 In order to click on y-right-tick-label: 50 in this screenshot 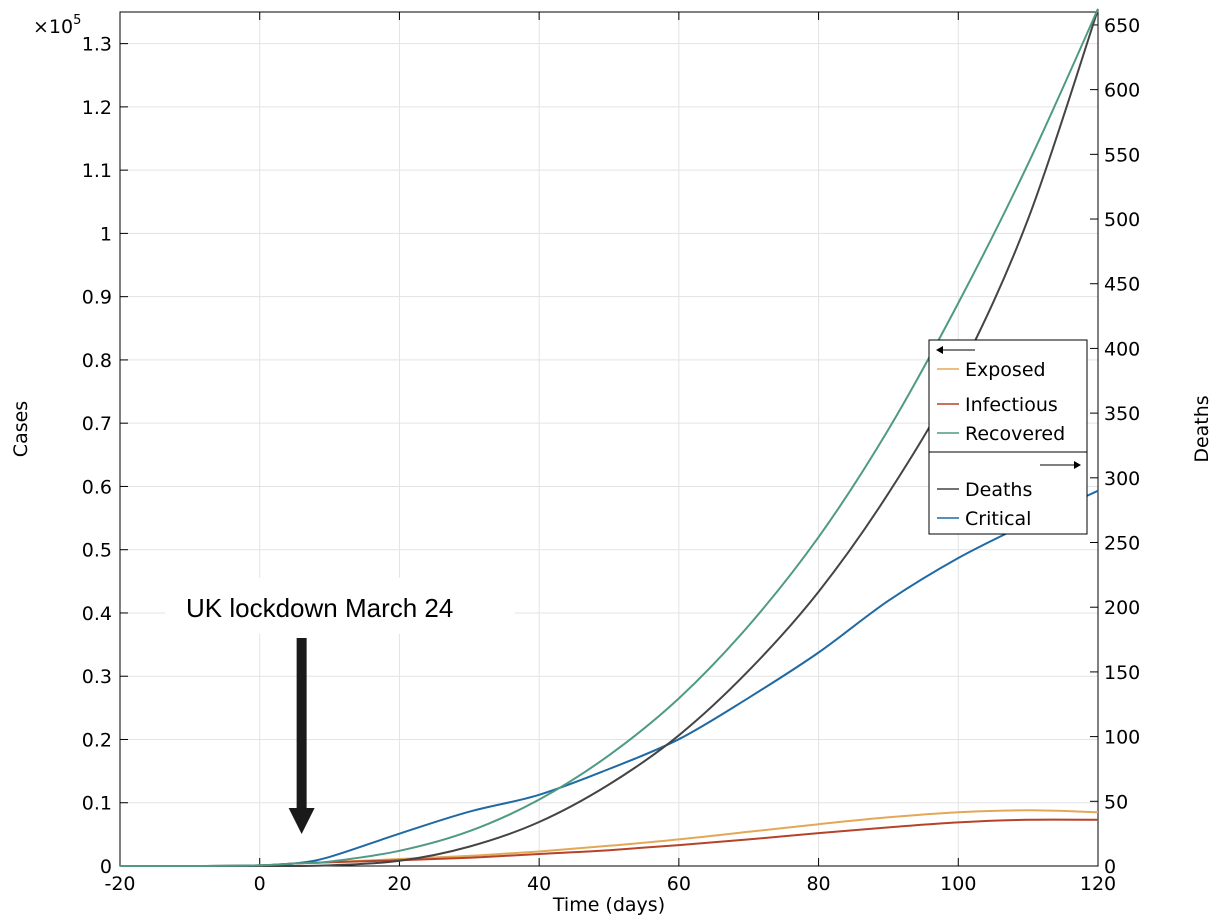, I will do `click(1116, 802)`.